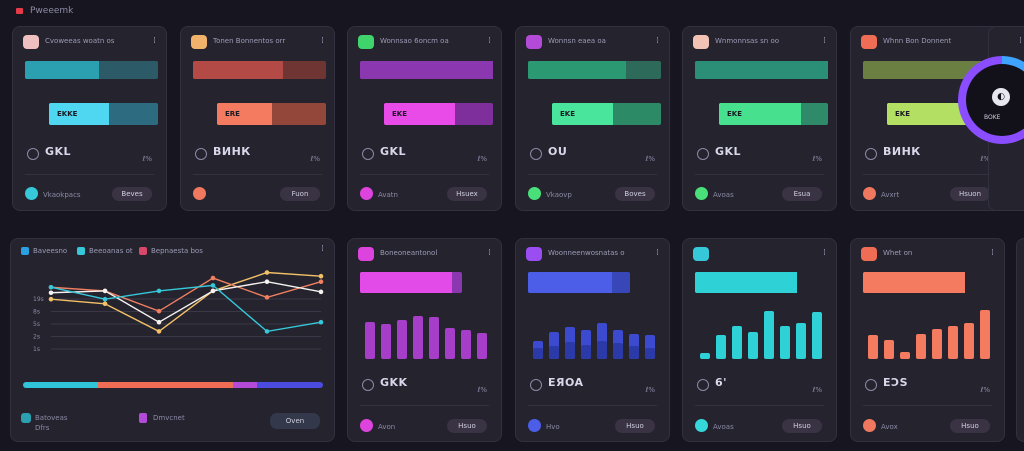 The height and width of the screenshot is (451, 1024). What do you see at coordinates (424, 340) in the screenshot?
I see `bar-chart-card: Boneoneantonol ⁞ GKK ℓ% Avon Hsuo` at bounding box center [424, 340].